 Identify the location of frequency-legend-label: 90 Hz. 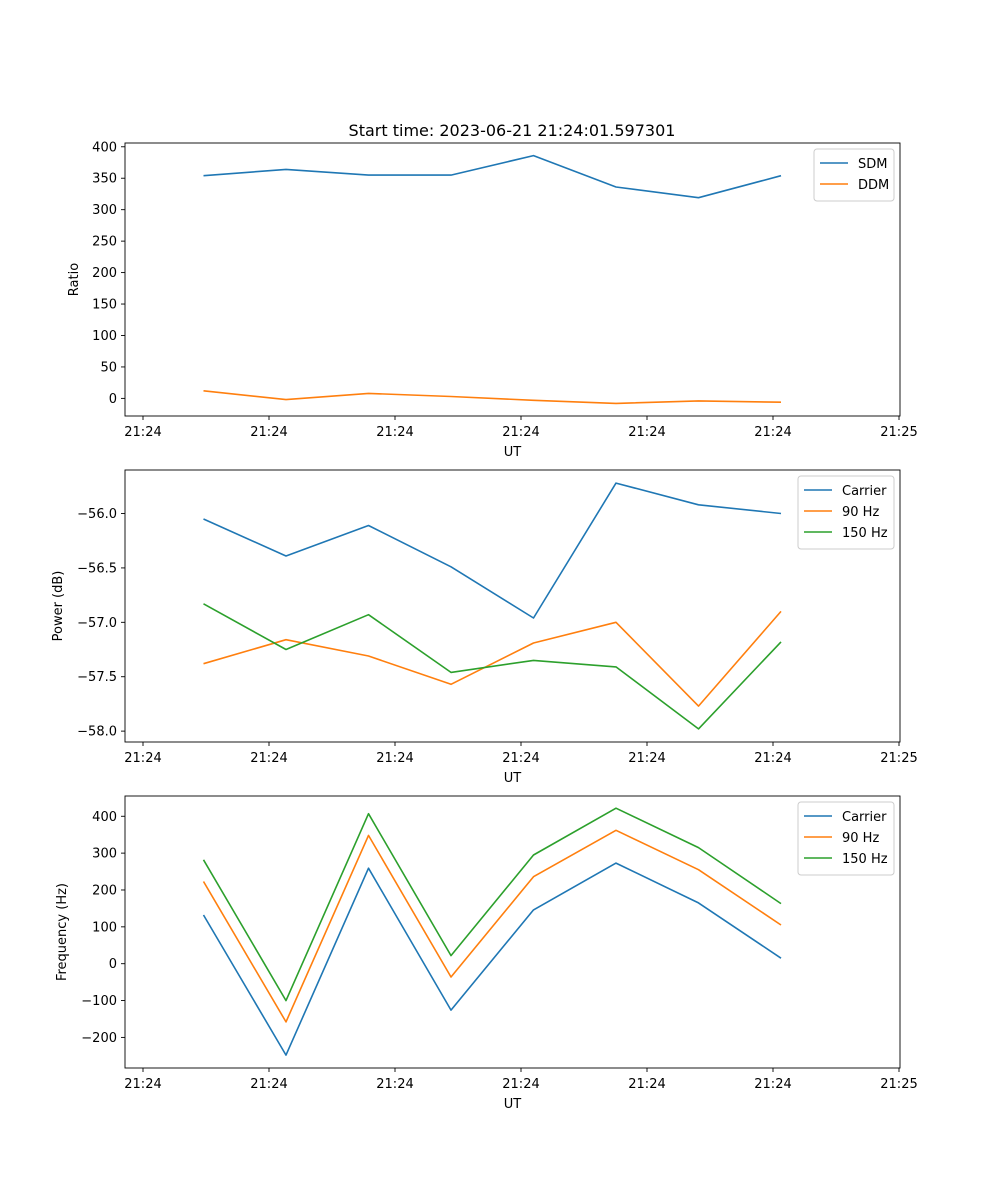
(860, 838).